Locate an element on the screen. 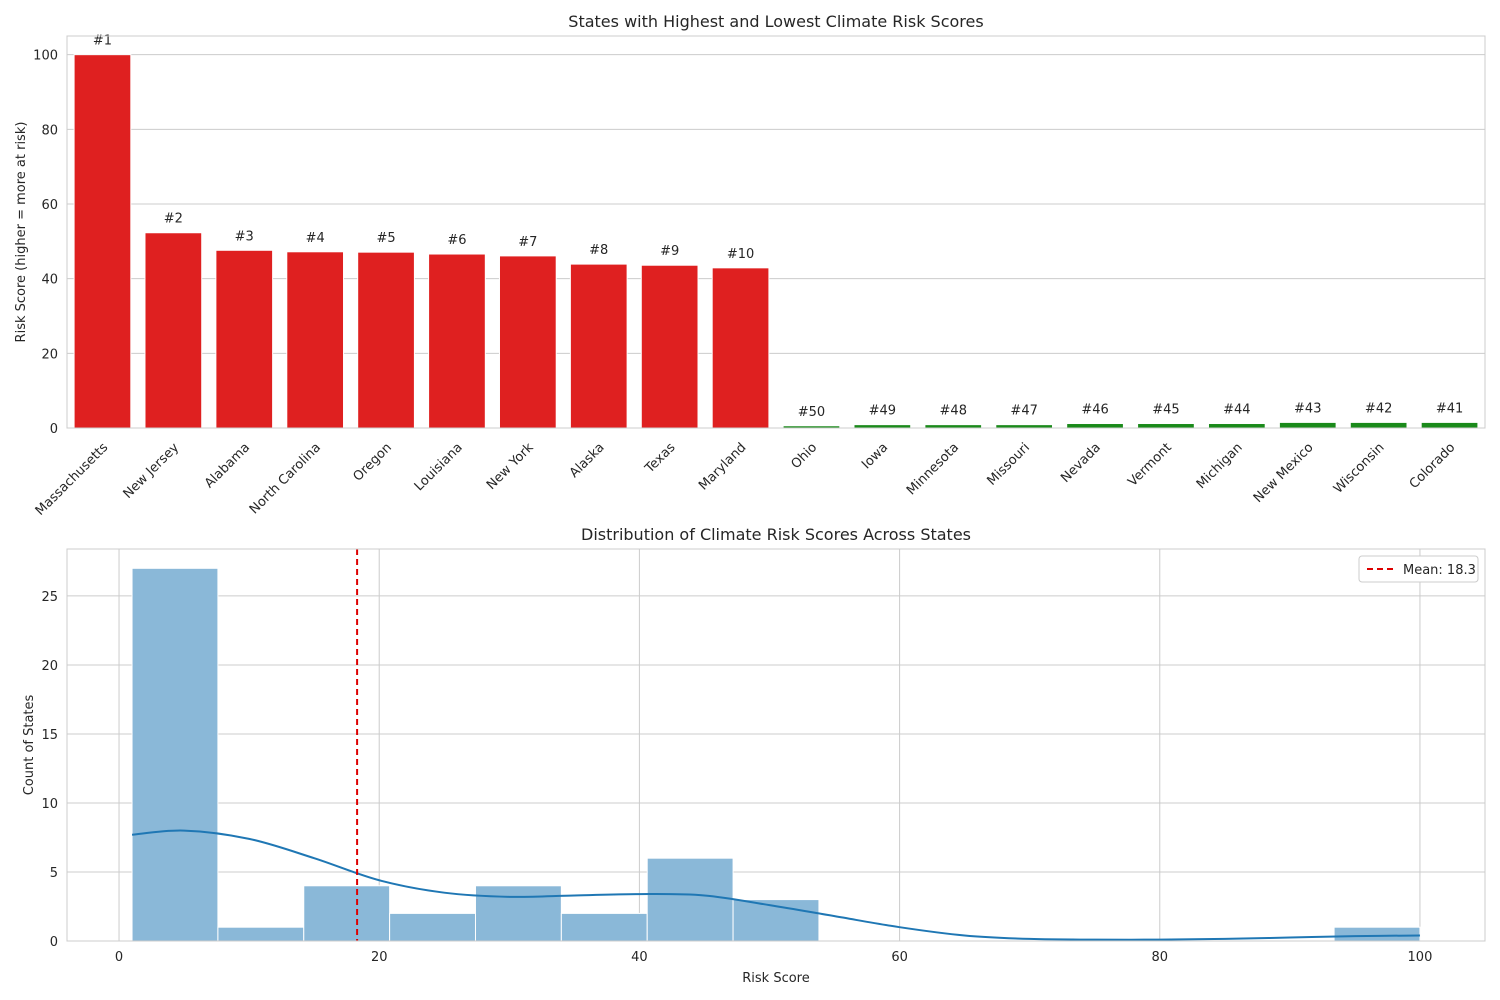 The height and width of the screenshot is (1000, 1500). x-tick-label: New Jersey is located at coordinates (152, 471).